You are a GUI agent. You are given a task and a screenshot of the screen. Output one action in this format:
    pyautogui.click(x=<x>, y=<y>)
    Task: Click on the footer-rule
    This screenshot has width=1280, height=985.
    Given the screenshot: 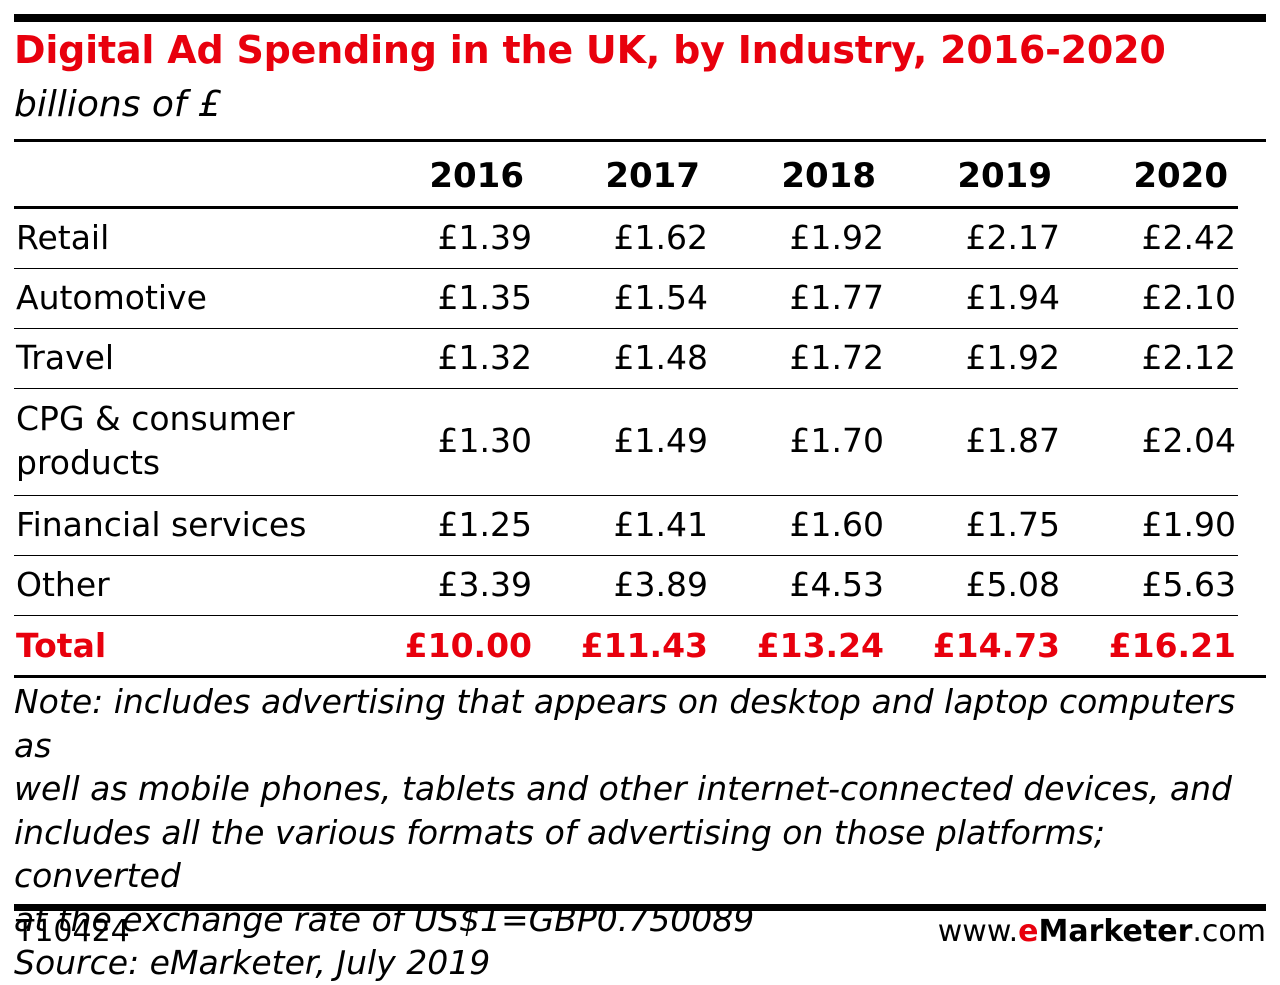 What is the action you would take?
    pyautogui.click(x=640, y=907)
    